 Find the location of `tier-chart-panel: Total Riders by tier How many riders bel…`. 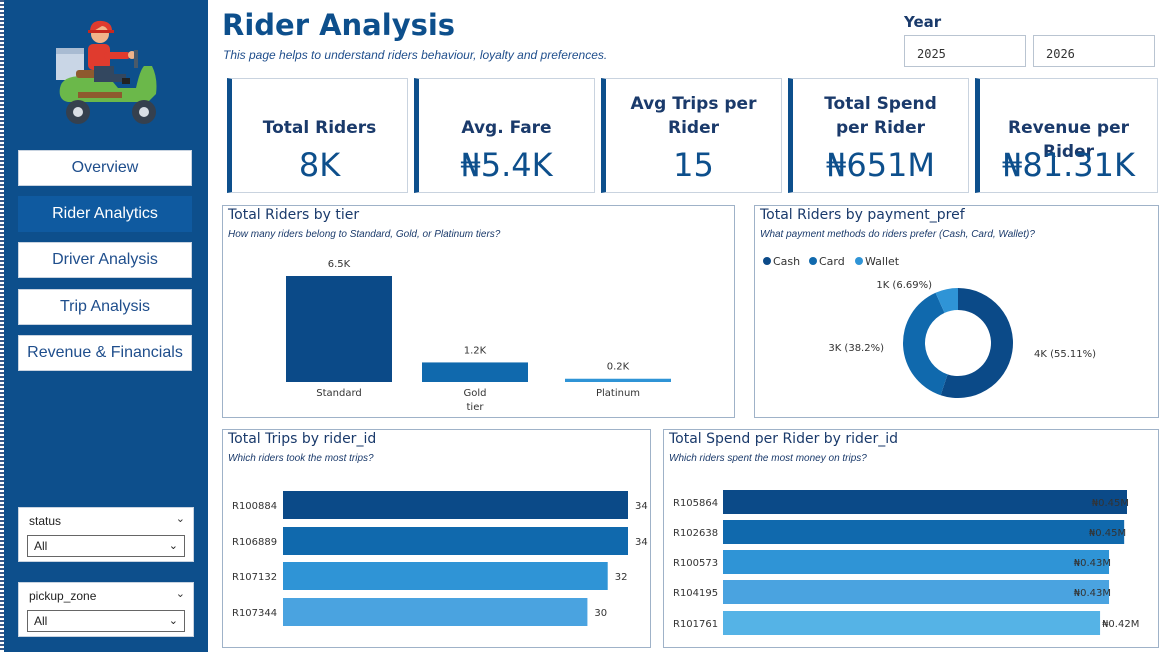

tier-chart-panel: Total Riders by tier How many riders bel… is located at coordinates (478, 311).